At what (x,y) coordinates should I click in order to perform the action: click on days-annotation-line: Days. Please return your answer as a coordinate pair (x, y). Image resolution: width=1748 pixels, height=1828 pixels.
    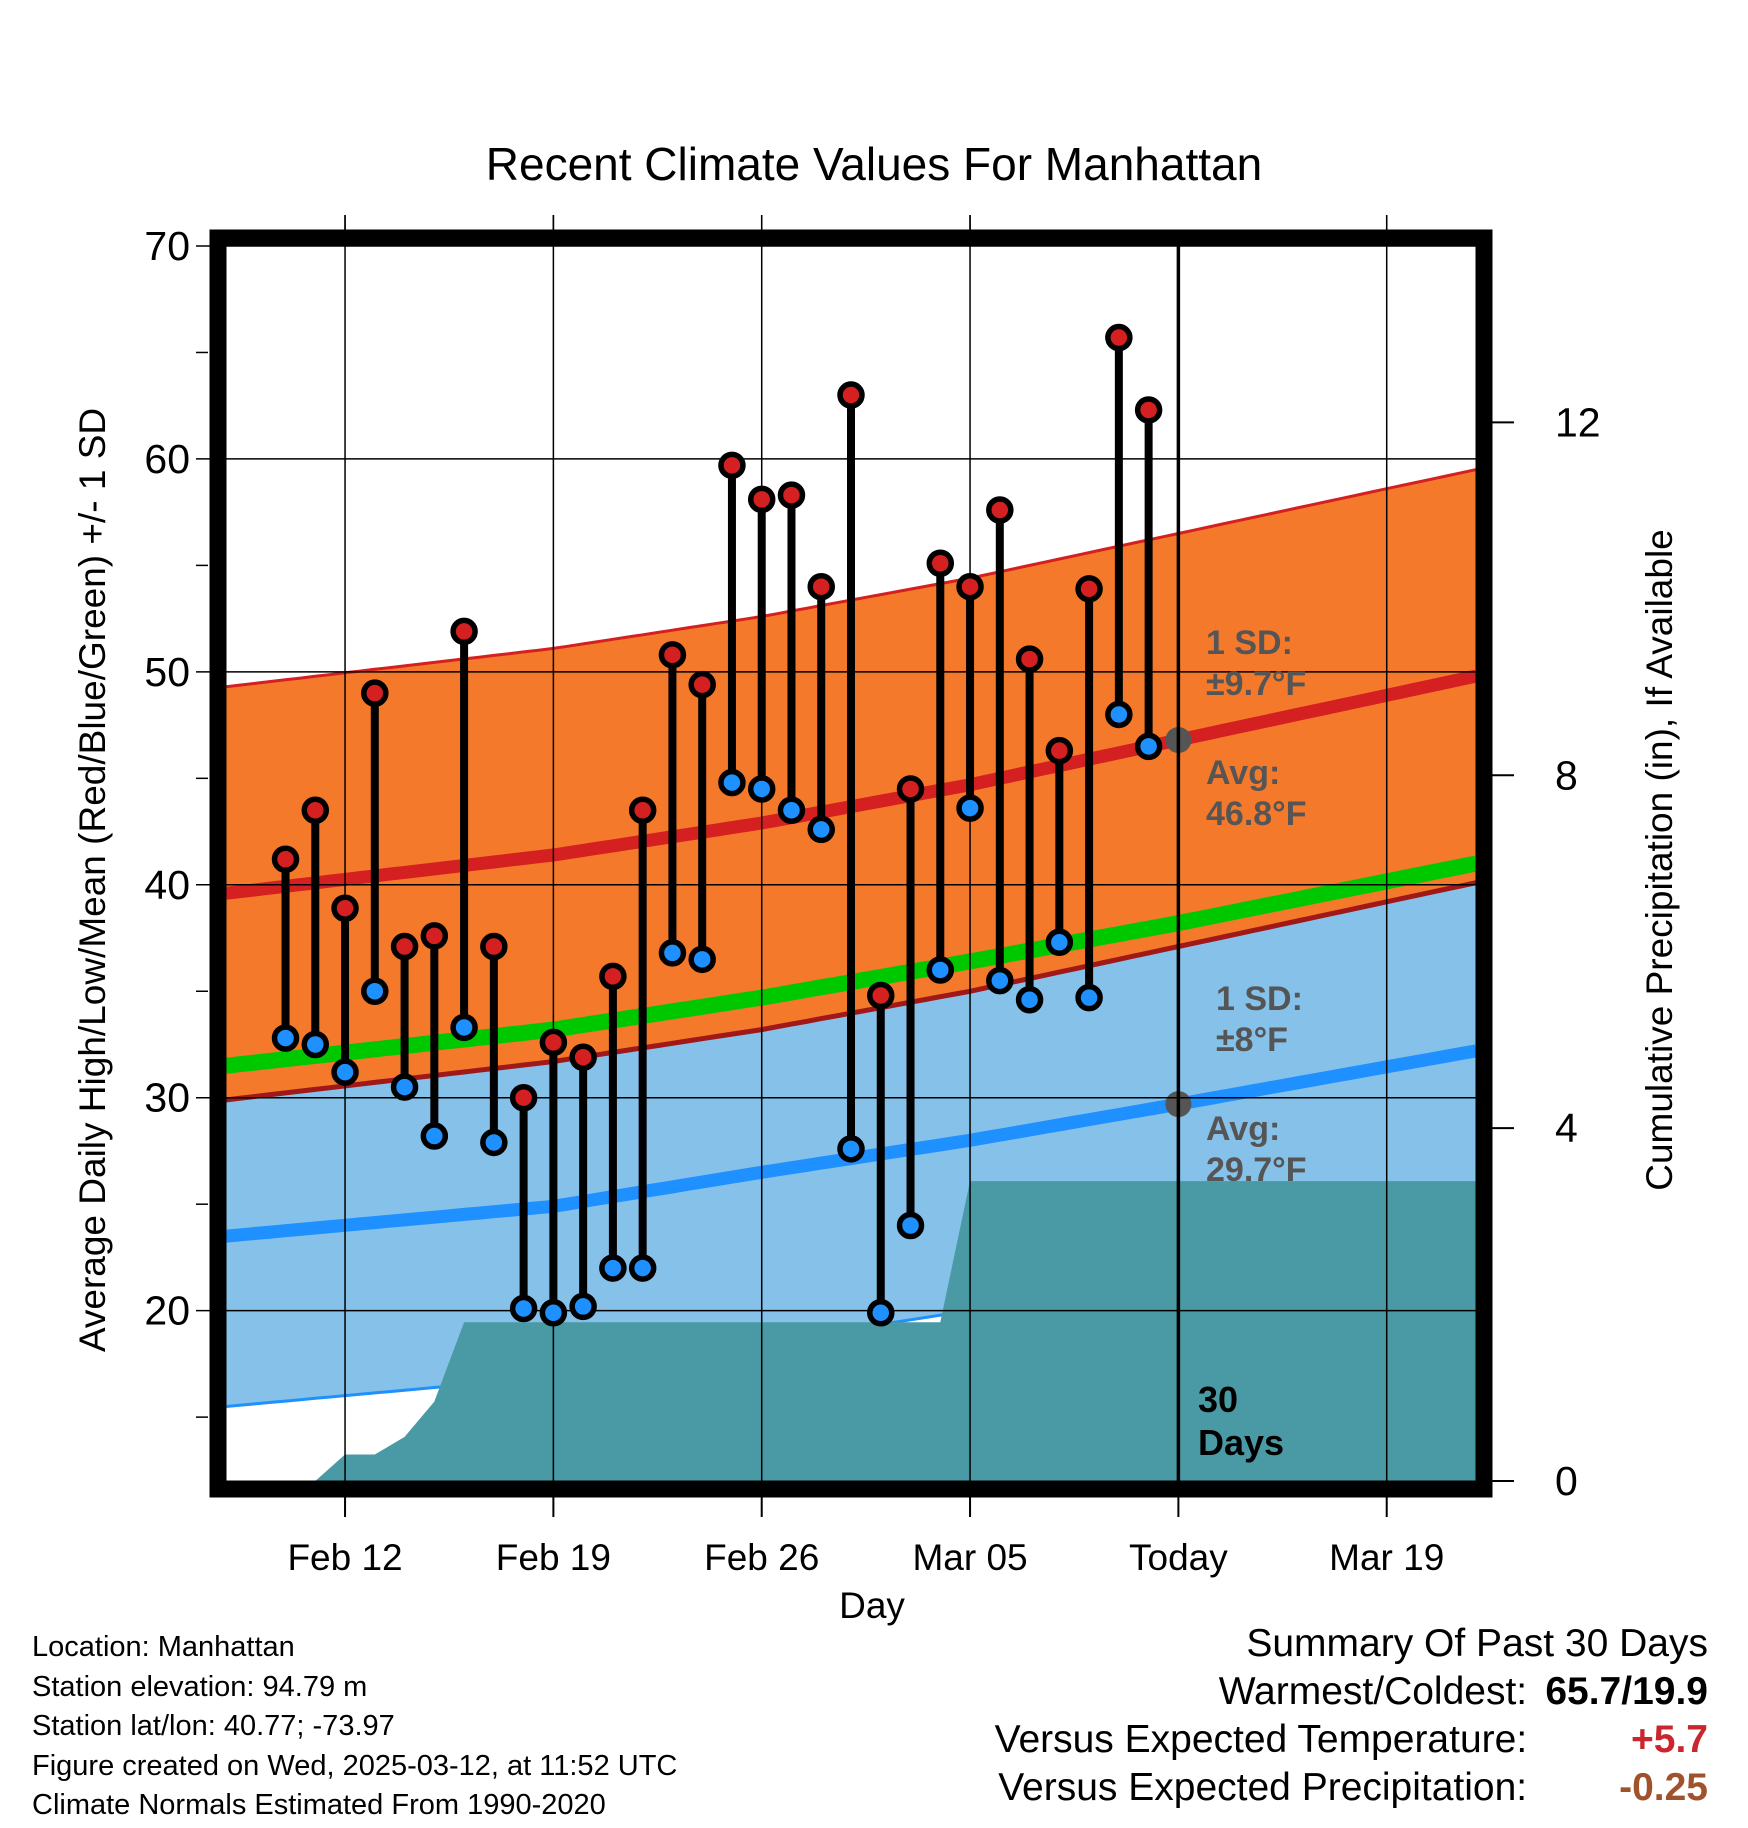
    Looking at the image, I should click on (1241, 1442).